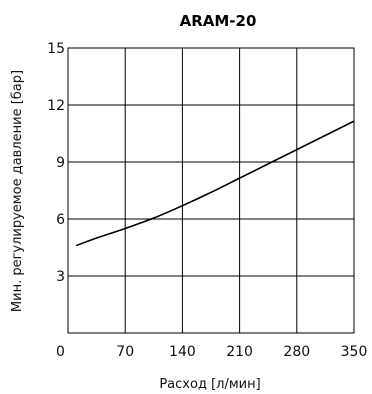  What do you see at coordinates (354, 352) in the screenshot?
I see `x-tick-label: 350` at bounding box center [354, 352].